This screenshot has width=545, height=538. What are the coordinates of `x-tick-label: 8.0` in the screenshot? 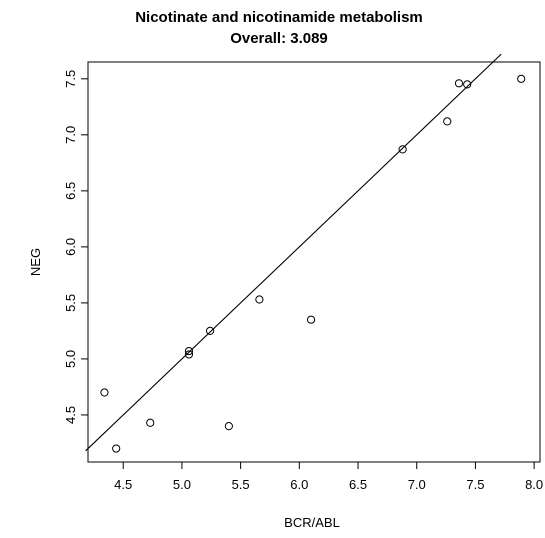 It's located at (534, 484).